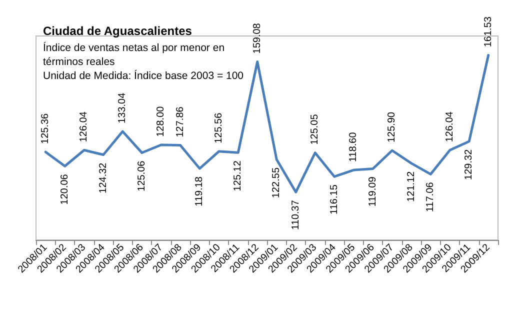 This screenshot has height=312, width=520. I want to click on data-label: 124.32, so click(103, 178).